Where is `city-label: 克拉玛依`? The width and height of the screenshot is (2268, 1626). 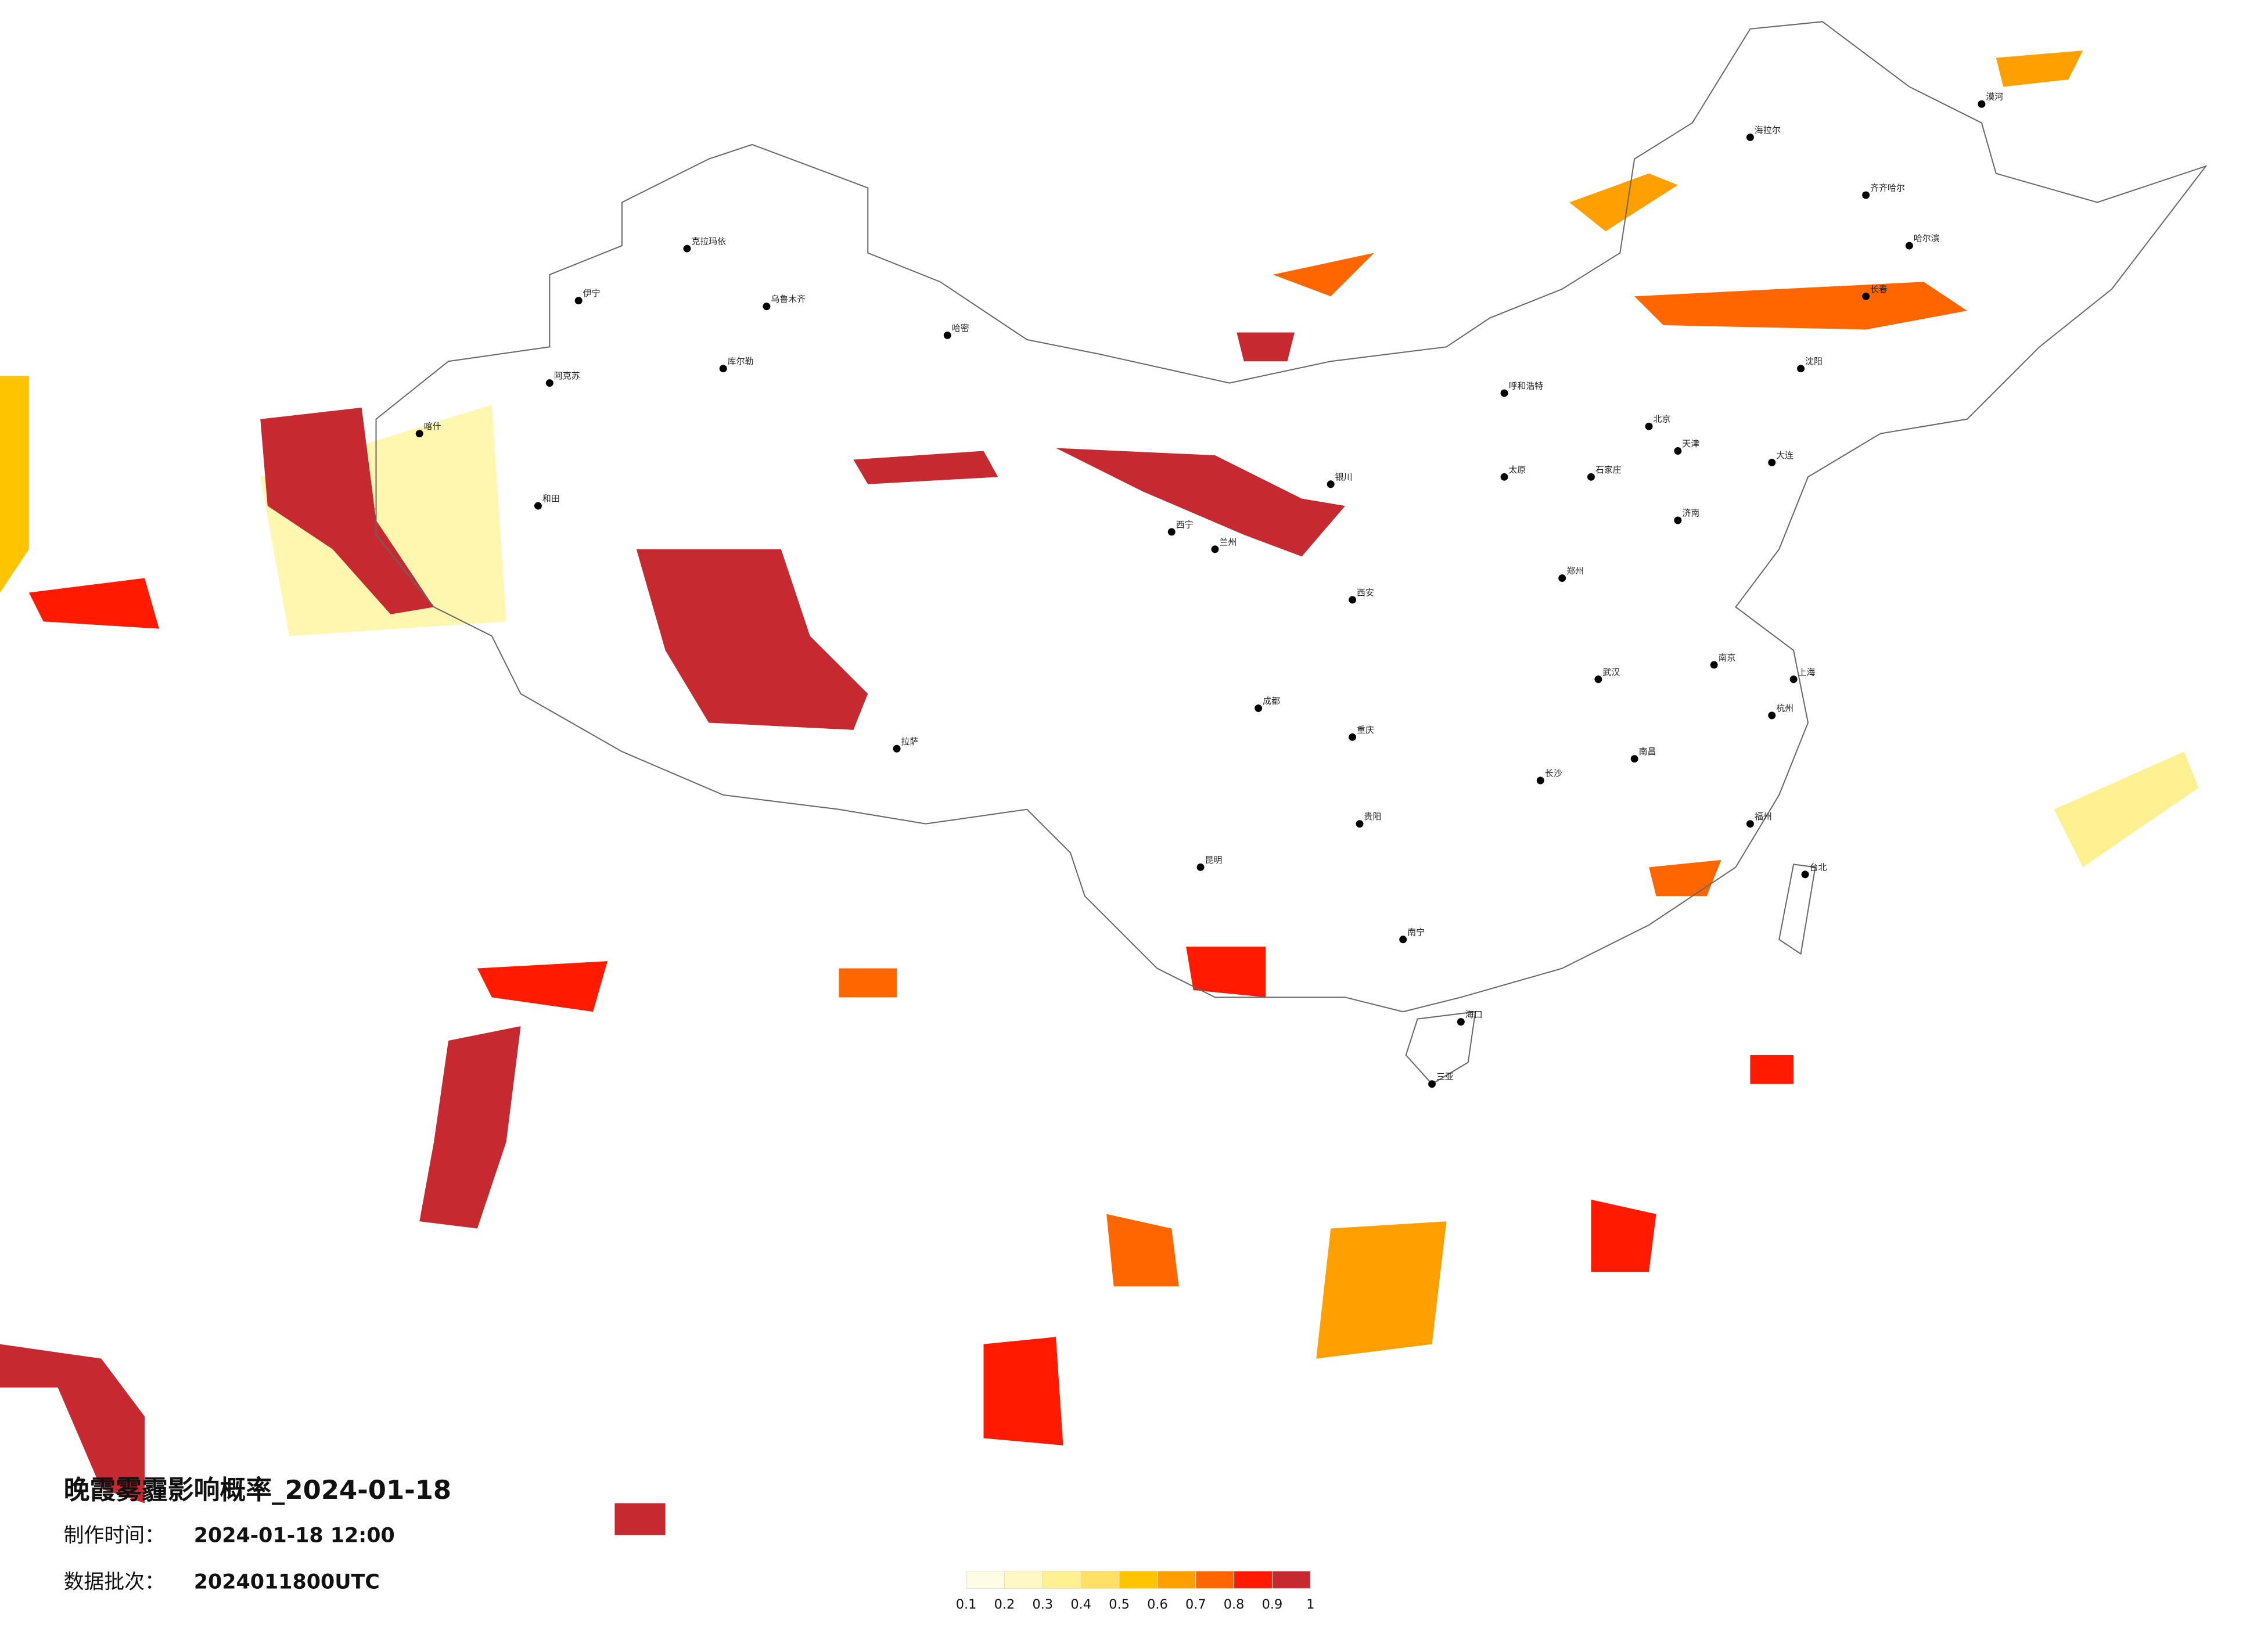 city-label: 克拉玛依 is located at coordinates (708, 241).